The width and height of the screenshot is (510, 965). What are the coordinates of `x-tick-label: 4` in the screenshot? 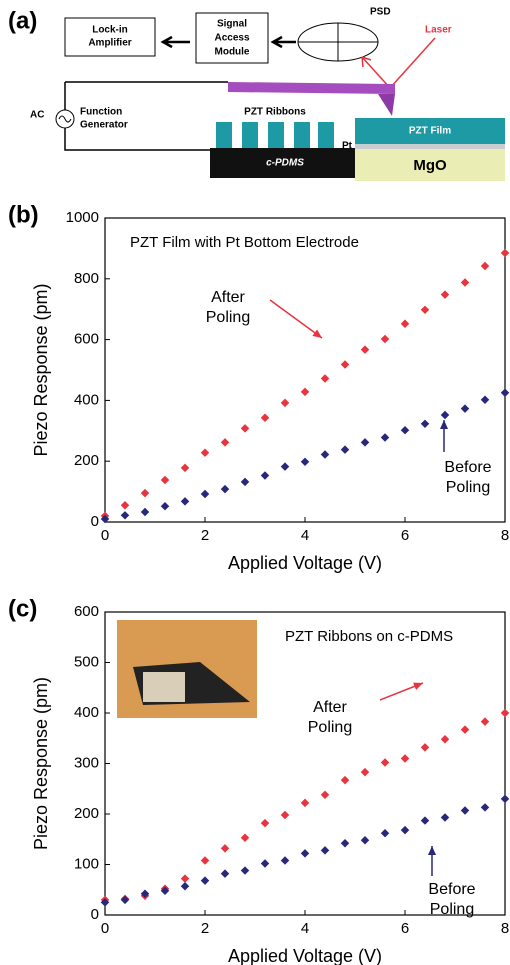 It's located at (305, 928).